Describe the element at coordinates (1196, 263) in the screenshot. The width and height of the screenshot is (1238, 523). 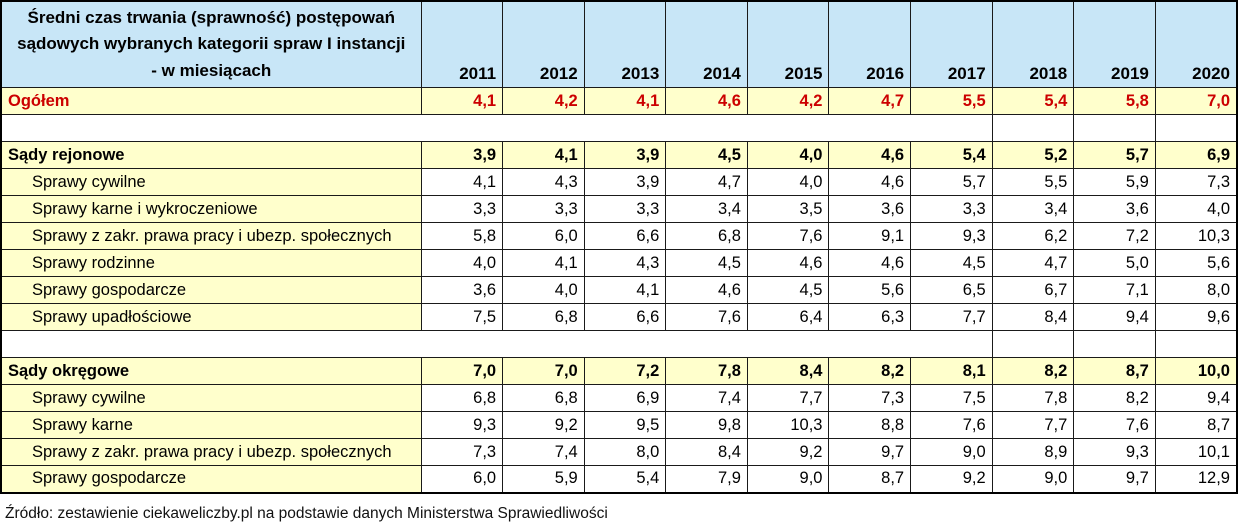
I see `value-cell-2020: 5,6` at that location.